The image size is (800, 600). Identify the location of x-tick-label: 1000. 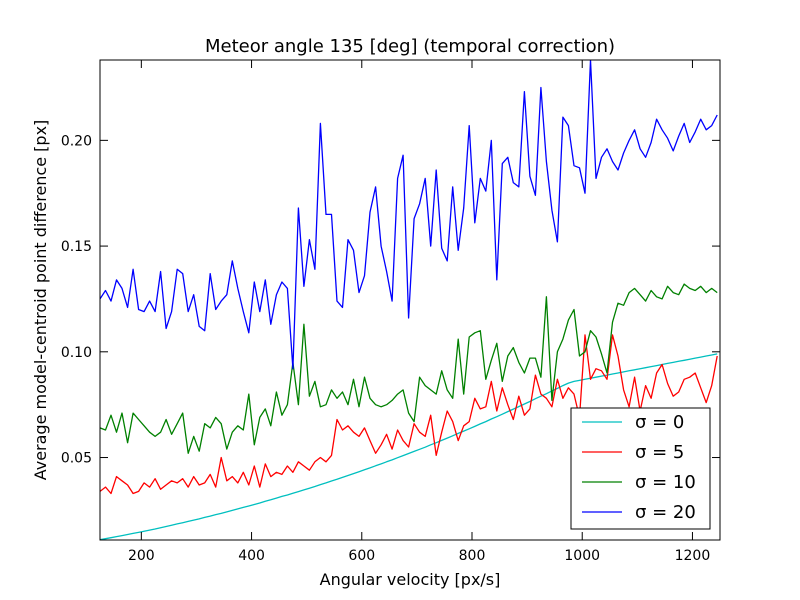
(582, 556).